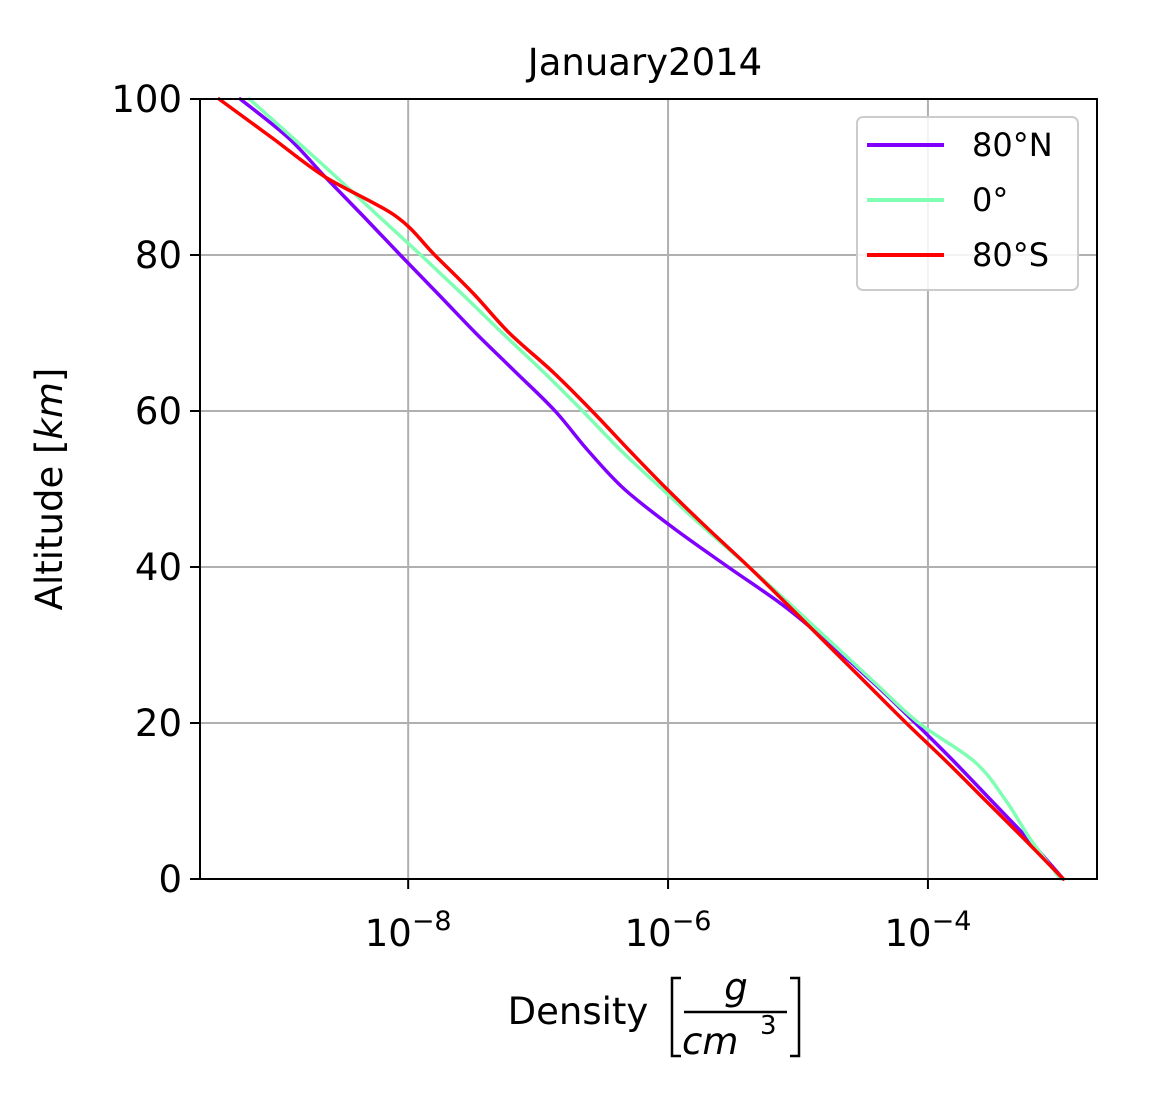 This screenshot has width=1150, height=1099. Describe the element at coordinates (710, 1041) in the screenshot. I see `x-axis-unit-denominator: cm` at that location.